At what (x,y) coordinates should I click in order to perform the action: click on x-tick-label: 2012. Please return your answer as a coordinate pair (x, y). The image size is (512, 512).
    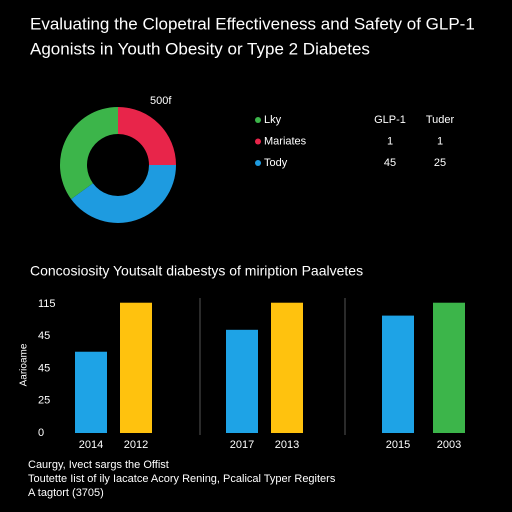
    Looking at the image, I should click on (136, 445).